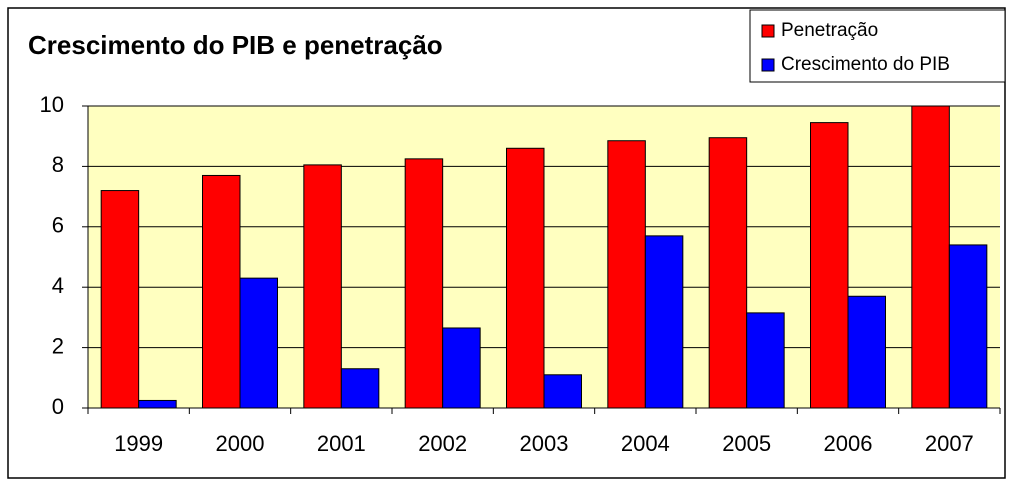 The image size is (1013, 486). Describe the element at coordinates (645, 443) in the screenshot. I see `x-tick-label: 2004` at that location.